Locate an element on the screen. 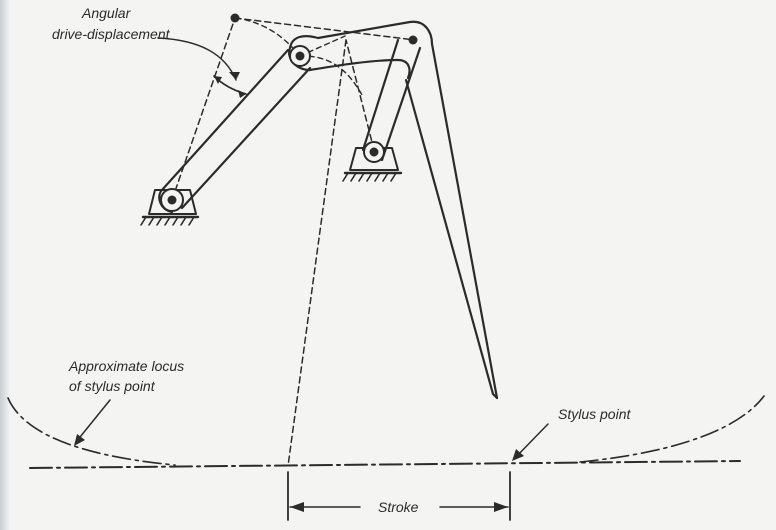 The image size is (776, 530). drive-coupler-pivot-pin is located at coordinates (300, 56).